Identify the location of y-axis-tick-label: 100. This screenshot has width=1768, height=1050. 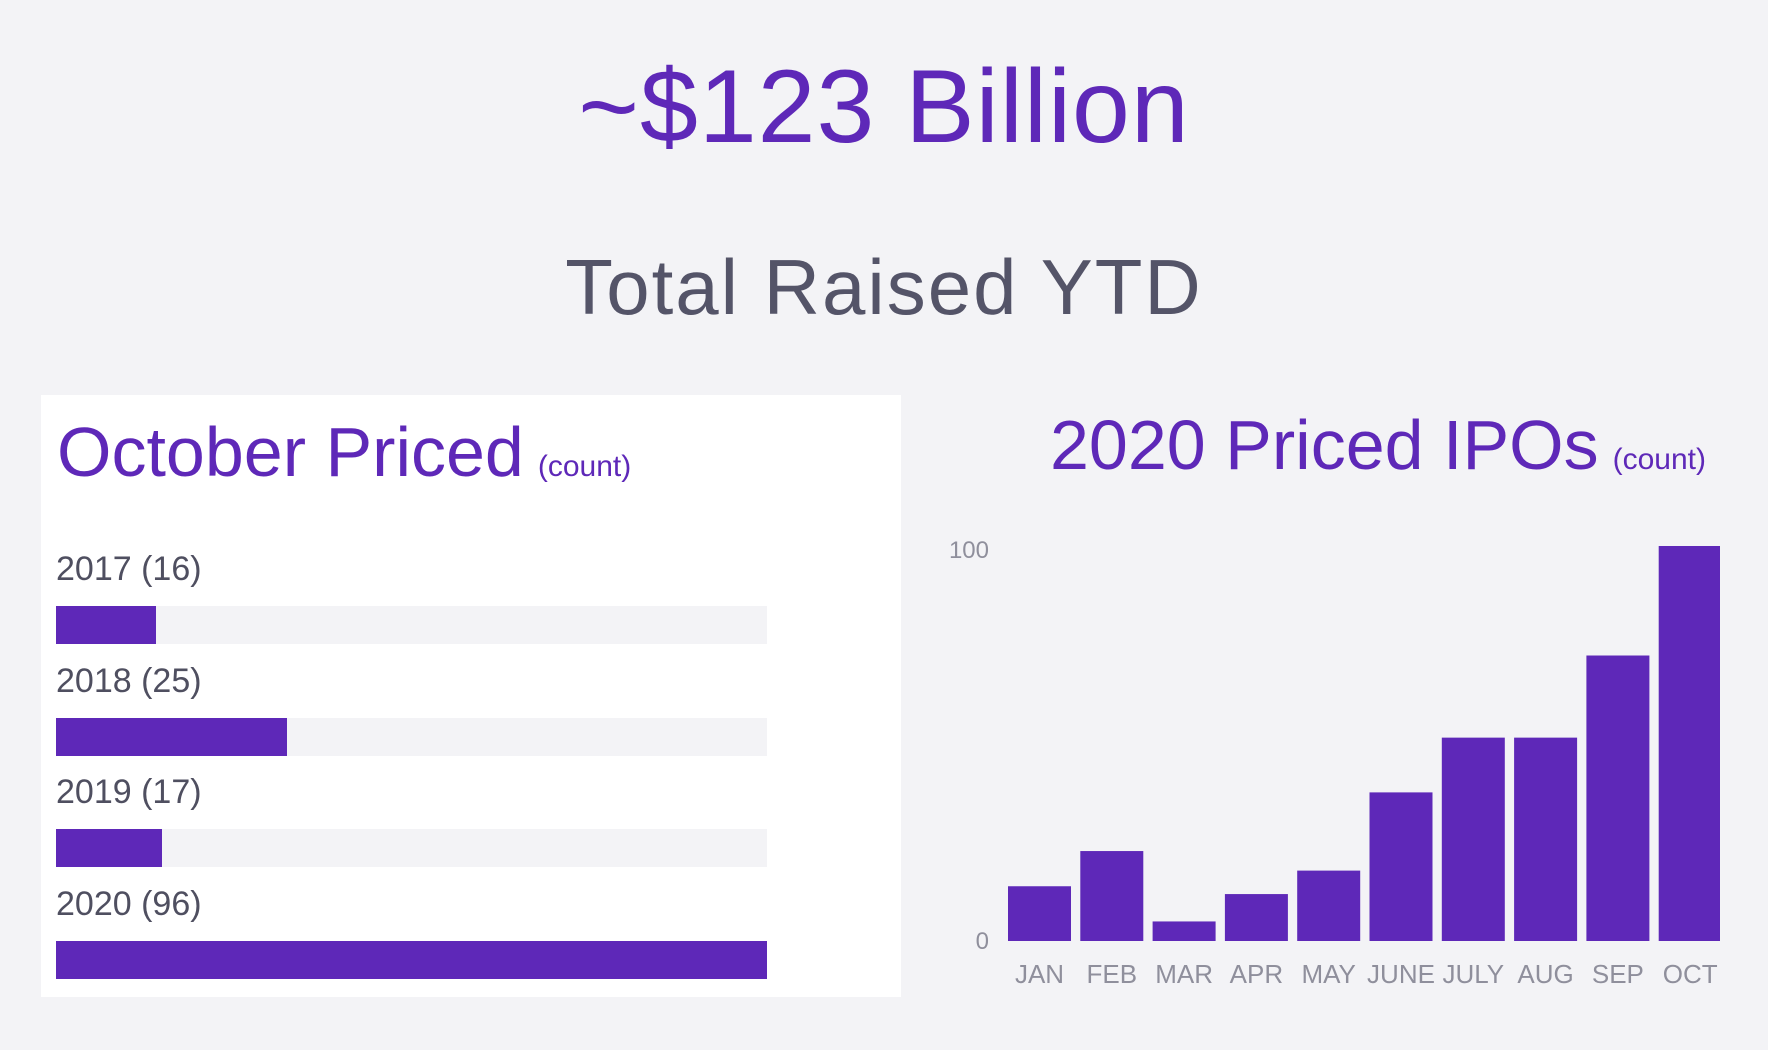
(969, 550).